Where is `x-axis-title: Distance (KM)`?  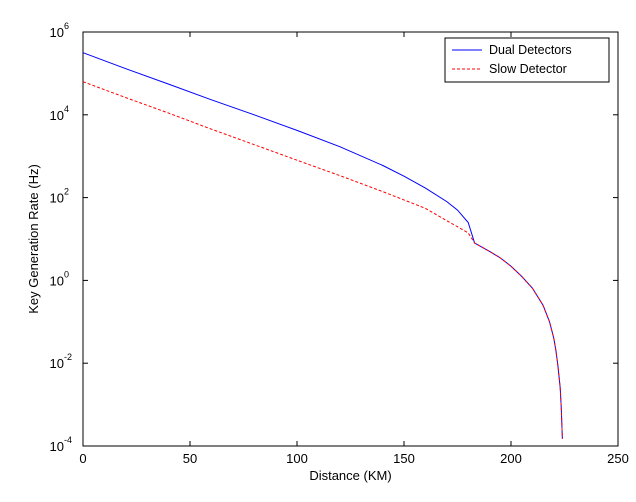
x-axis-title: Distance (KM) is located at coordinates (350, 475).